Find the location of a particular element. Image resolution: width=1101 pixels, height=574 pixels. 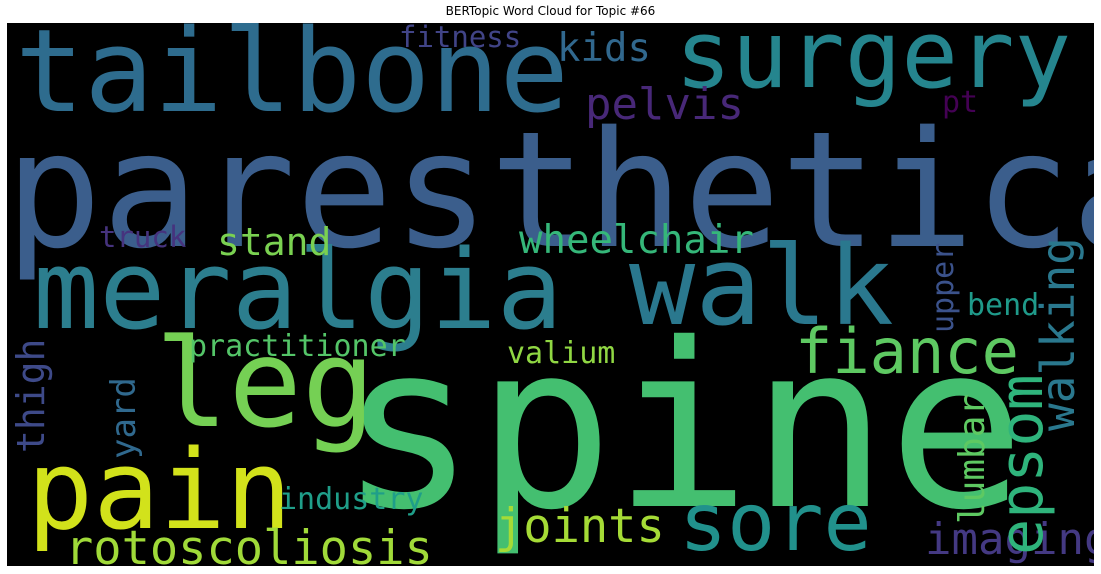

word-surgery: surgery is located at coordinates (873, 66).